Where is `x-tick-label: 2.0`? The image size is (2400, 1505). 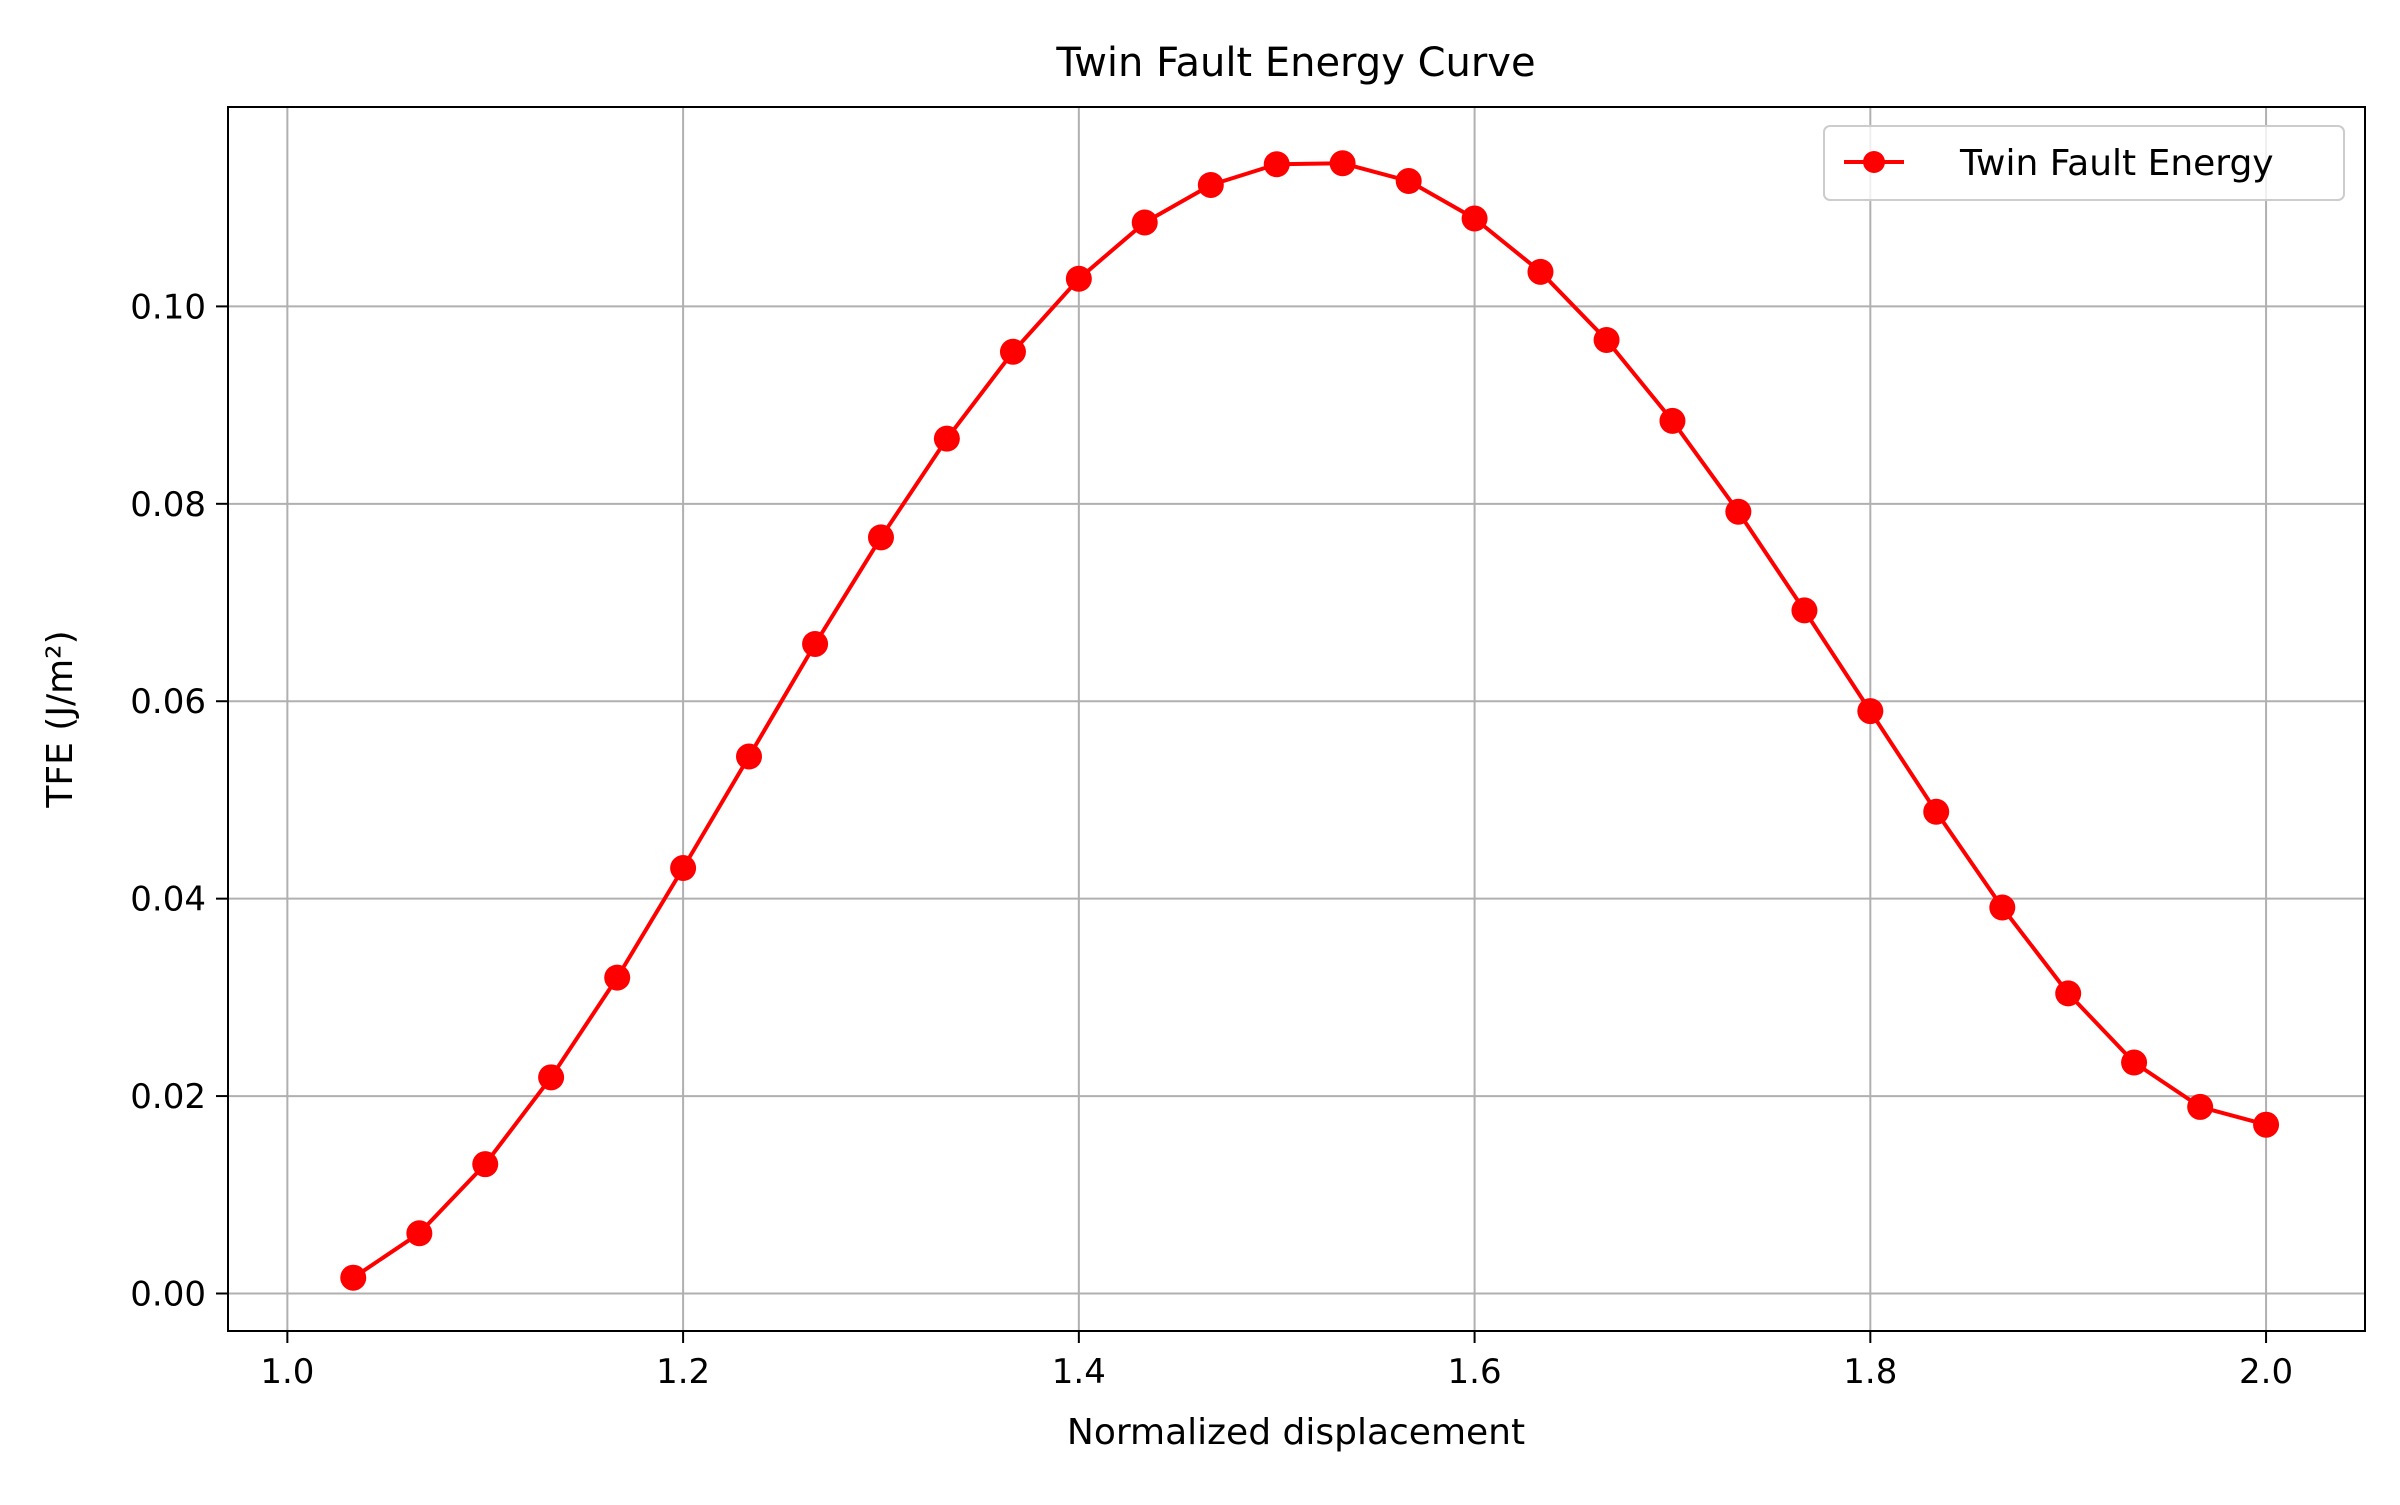 x-tick-label: 2.0 is located at coordinates (2266, 1372).